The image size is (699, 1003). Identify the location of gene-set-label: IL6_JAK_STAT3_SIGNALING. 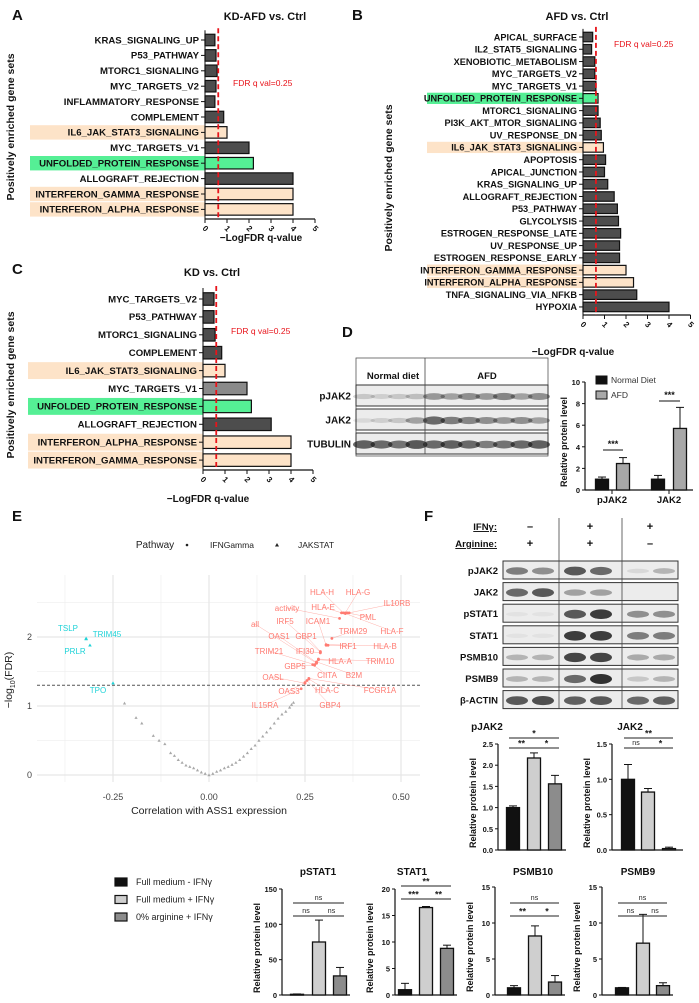
(133, 133).